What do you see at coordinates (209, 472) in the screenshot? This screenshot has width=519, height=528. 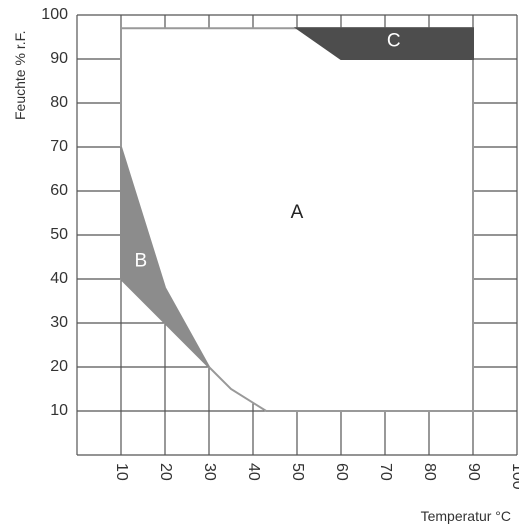 I see `x-tick-label: 30` at bounding box center [209, 472].